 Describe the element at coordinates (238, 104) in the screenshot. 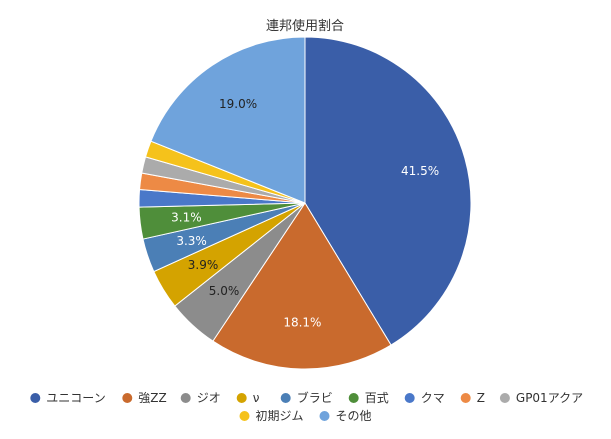

I see `data-label-11: 19.0%` at that location.